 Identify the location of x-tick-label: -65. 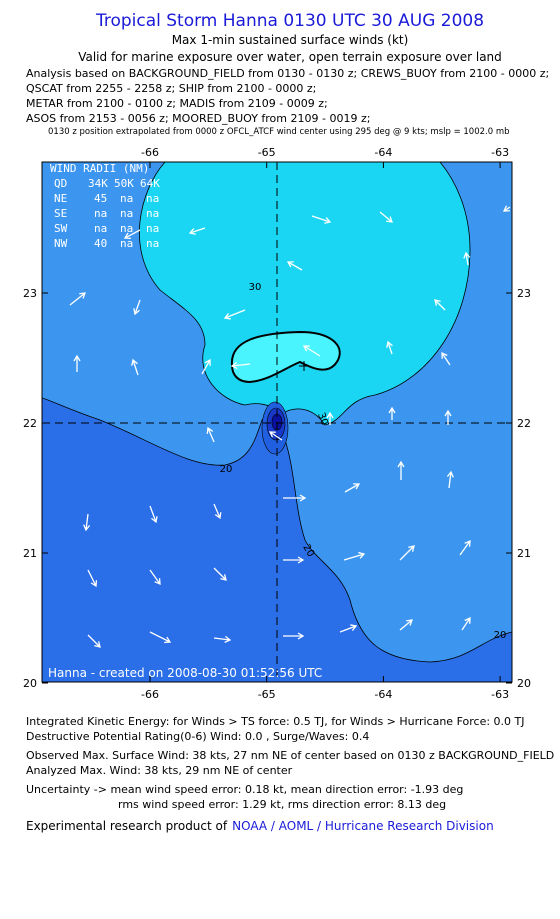
(267, 694).